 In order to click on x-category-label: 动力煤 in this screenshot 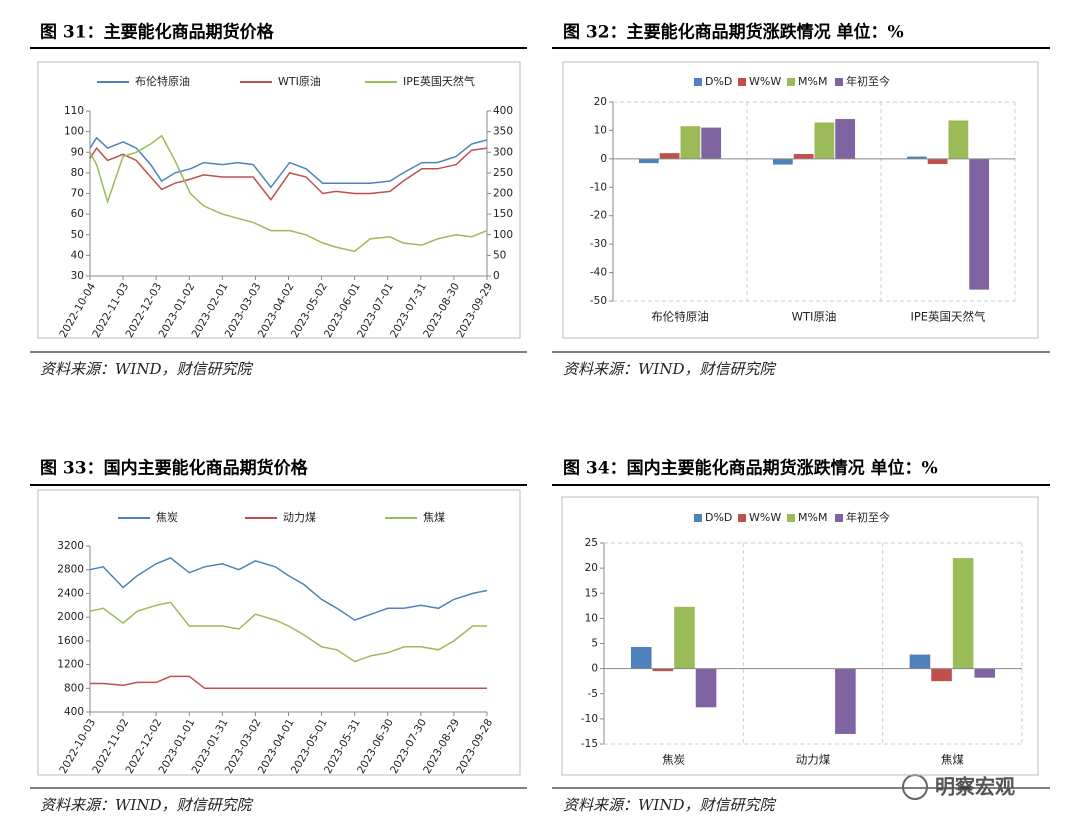, I will do `click(813, 760)`.